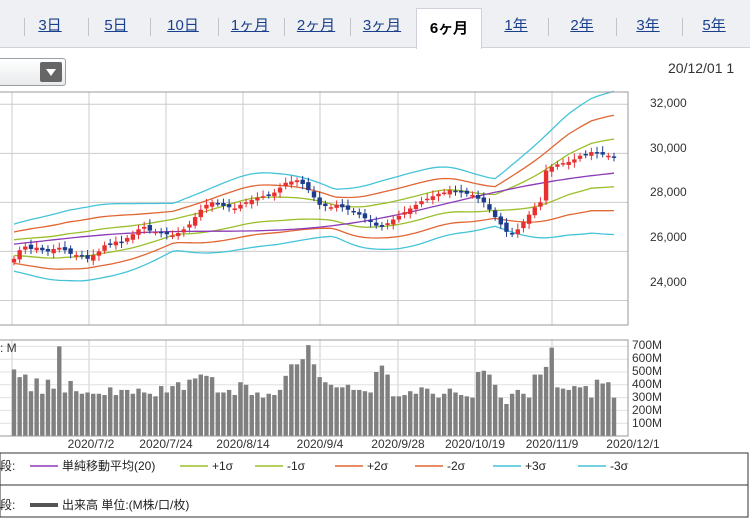  What do you see at coordinates (647, 358) in the screenshot?
I see `volume-tick-label: 600M` at bounding box center [647, 358].